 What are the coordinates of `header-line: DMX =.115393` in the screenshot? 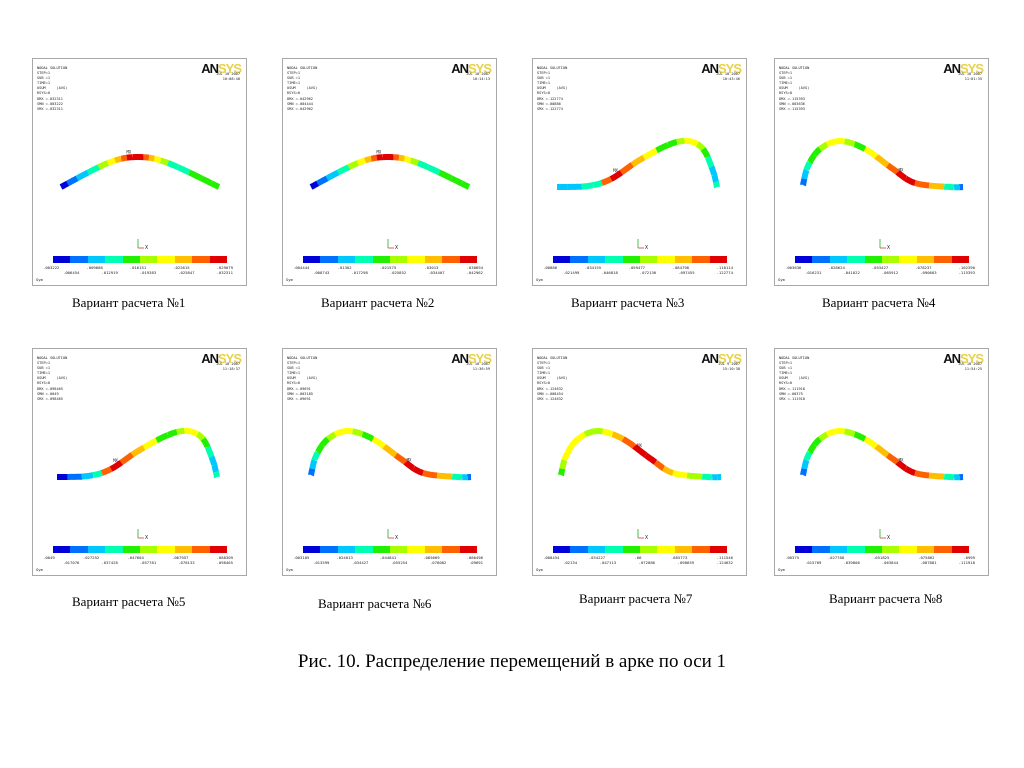 It's located at (792, 98).